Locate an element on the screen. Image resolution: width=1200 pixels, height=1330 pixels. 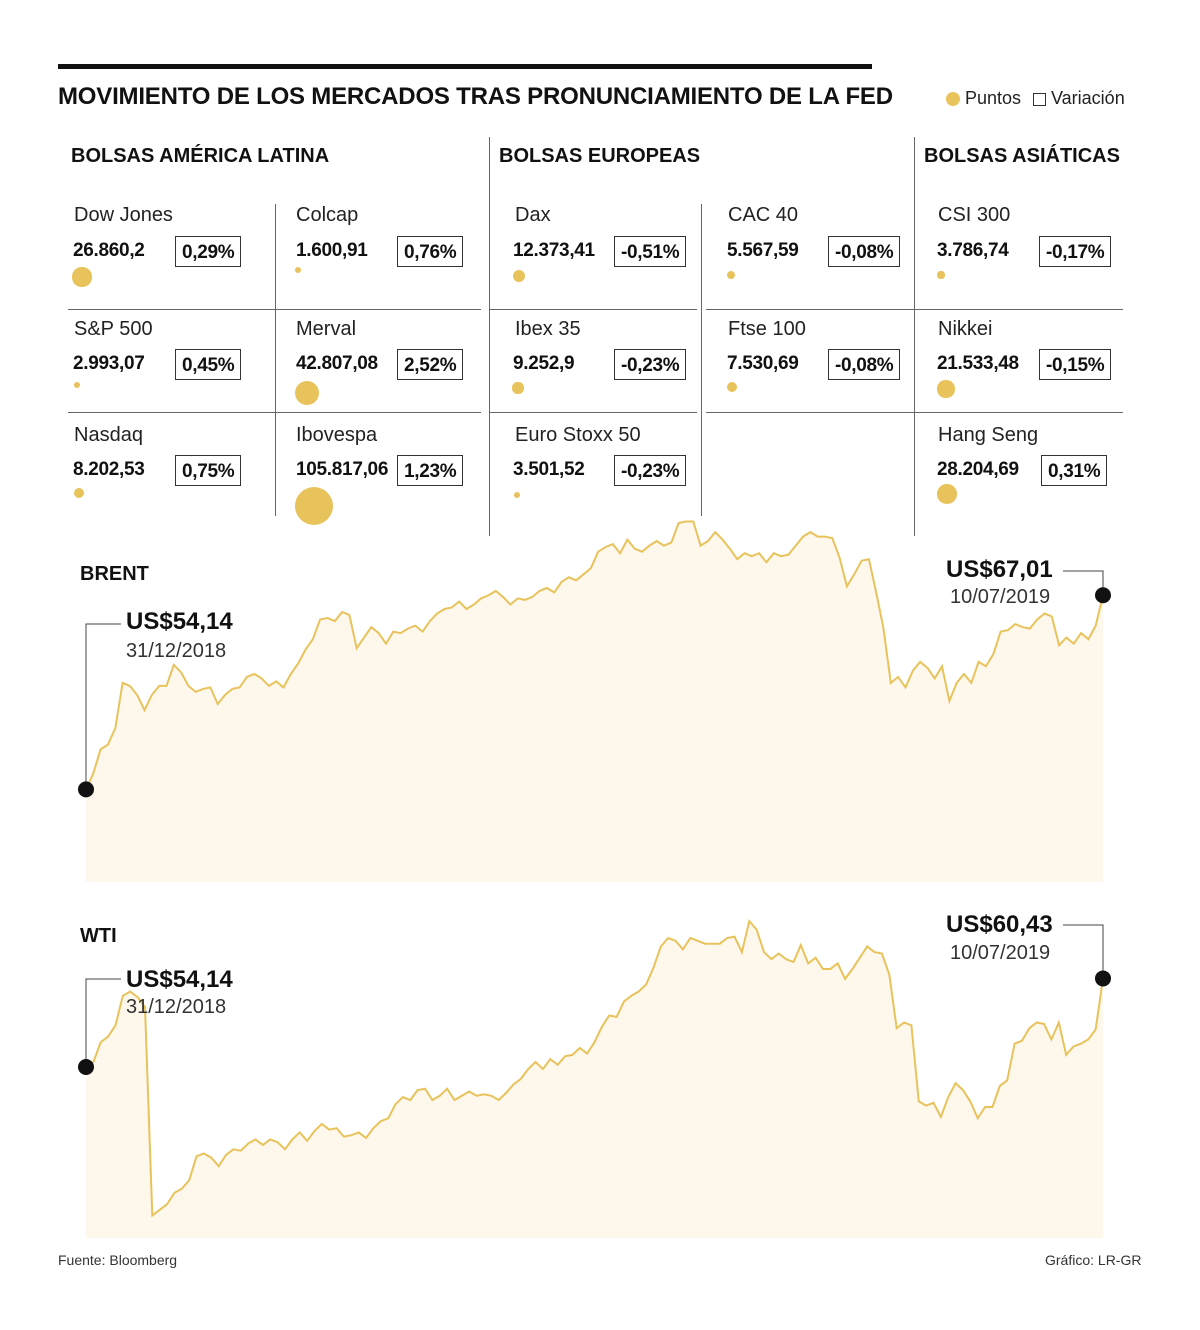
footer-credit: Gráfico: LR-GR is located at coordinates (1093, 1260).